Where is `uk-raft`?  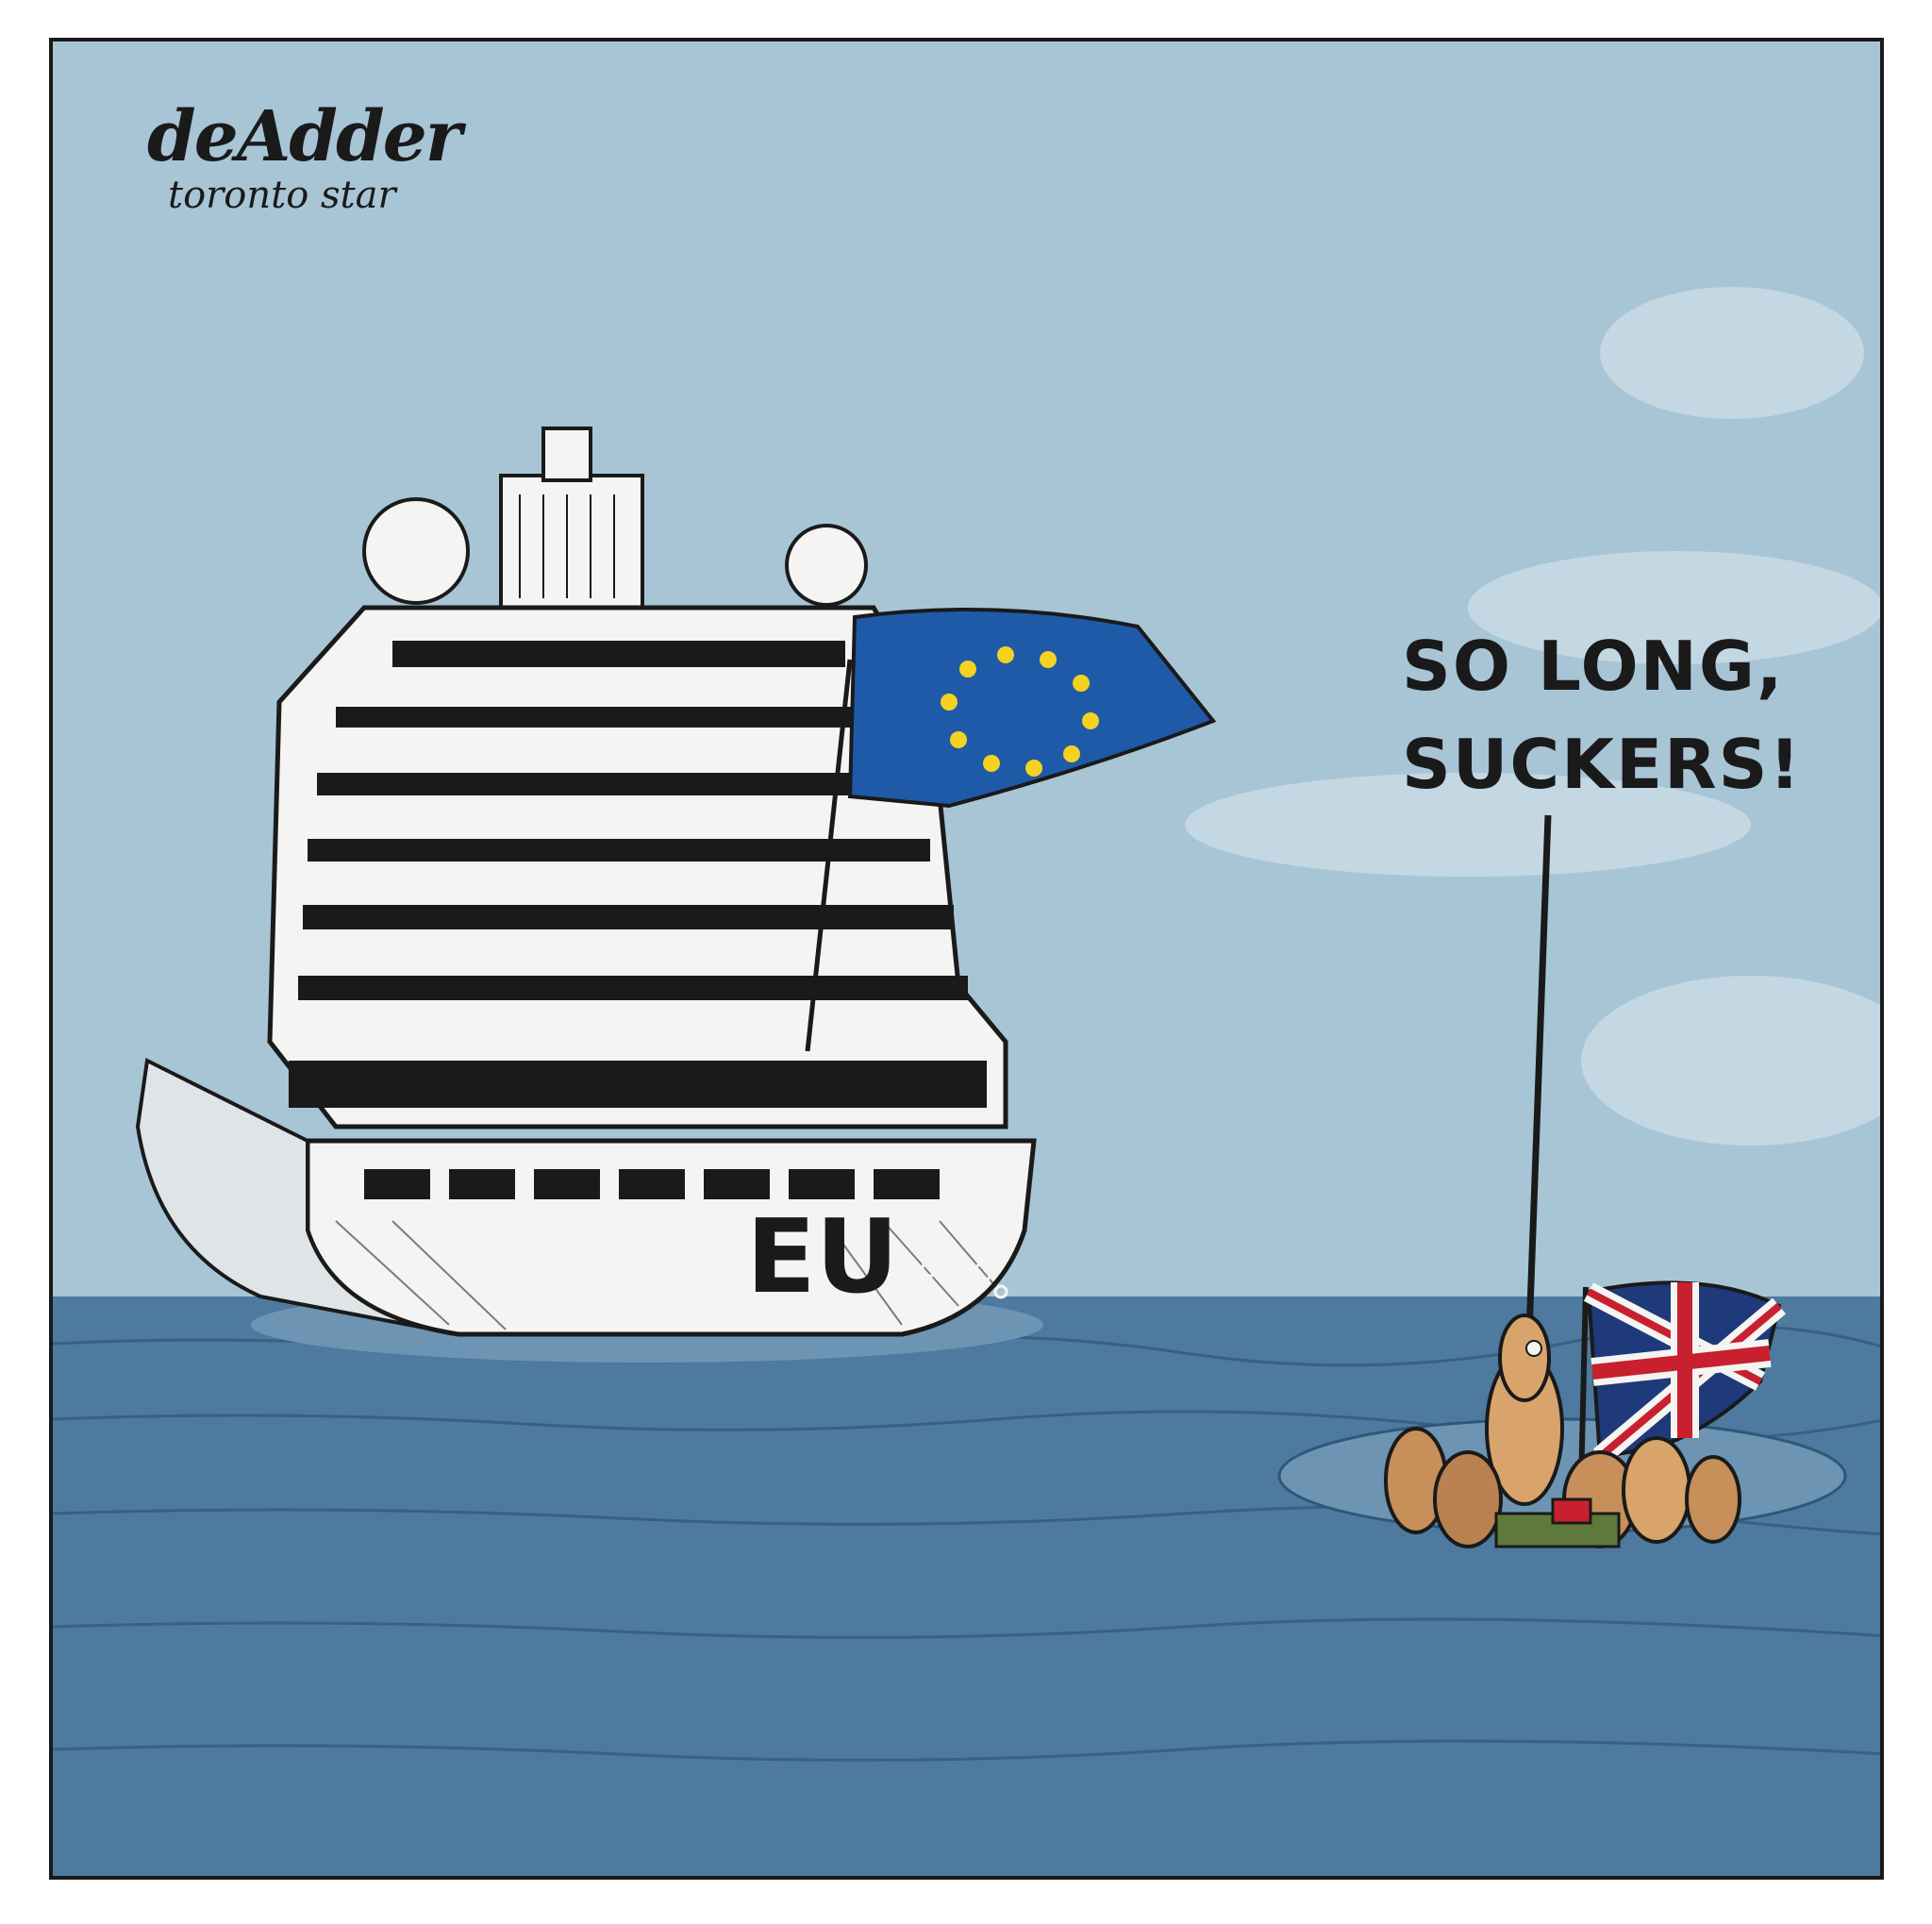 uk-raft is located at coordinates (1562, 1414).